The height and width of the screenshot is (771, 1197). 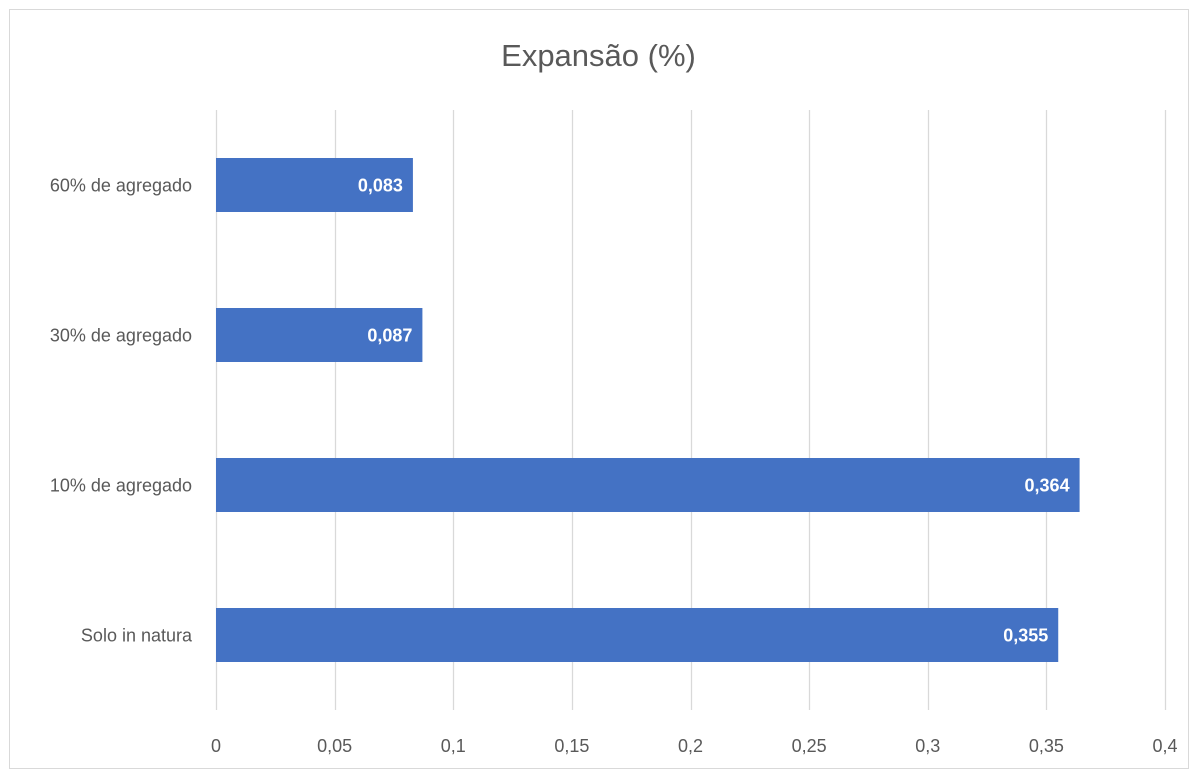 What do you see at coordinates (690, 746) in the screenshot?
I see `x-tick-label: 0,2` at bounding box center [690, 746].